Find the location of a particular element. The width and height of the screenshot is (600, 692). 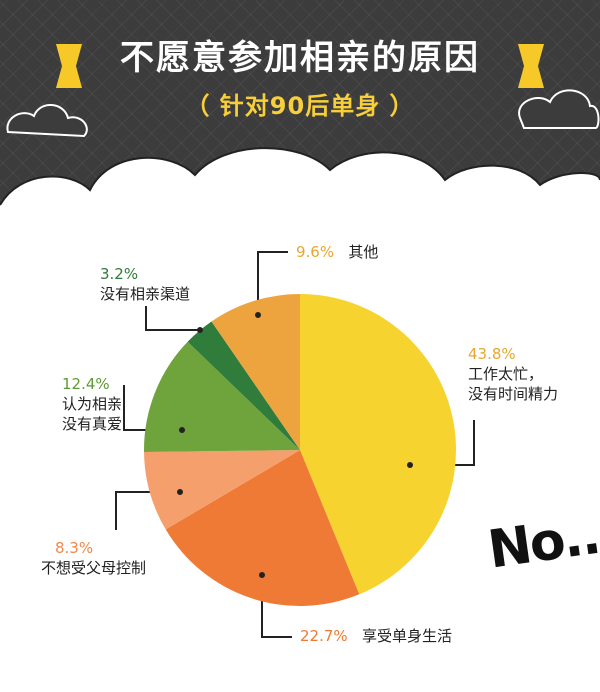

slice-pct-1: 43.8% is located at coordinates (492, 354).